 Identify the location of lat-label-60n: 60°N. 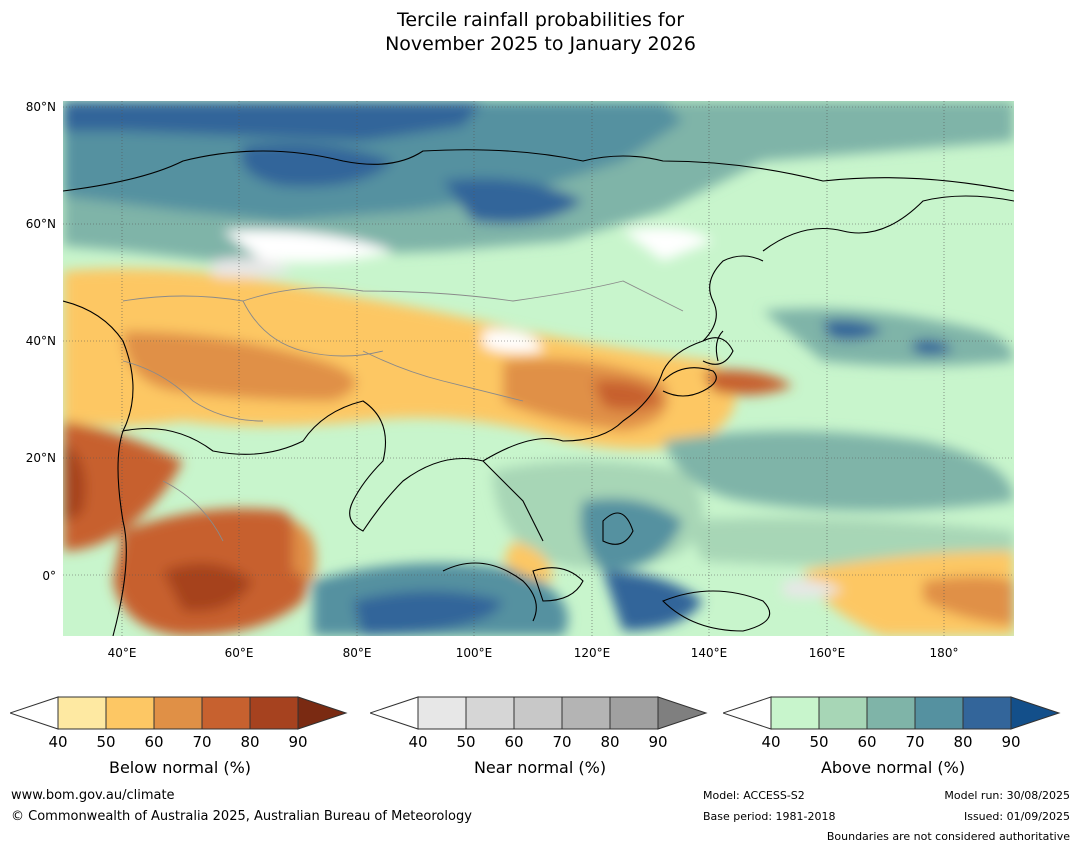
(40, 224).